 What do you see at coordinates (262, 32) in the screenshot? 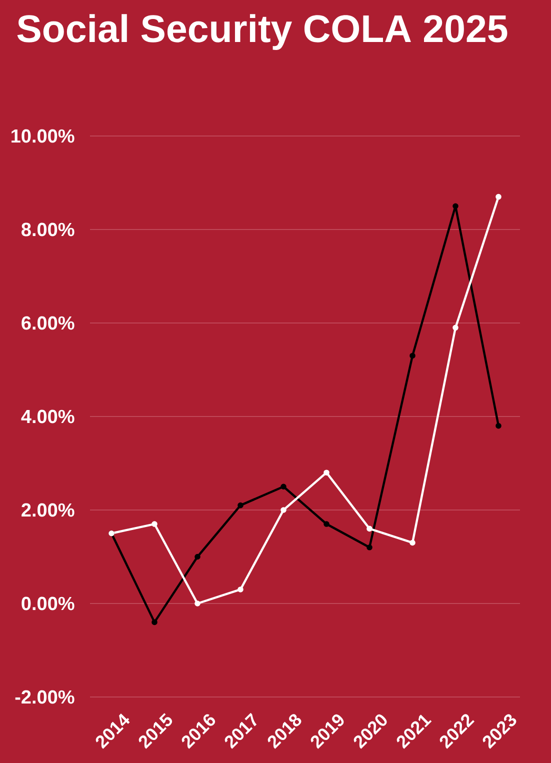
I see `chart-title: Social Security COLA 2025` at bounding box center [262, 32].